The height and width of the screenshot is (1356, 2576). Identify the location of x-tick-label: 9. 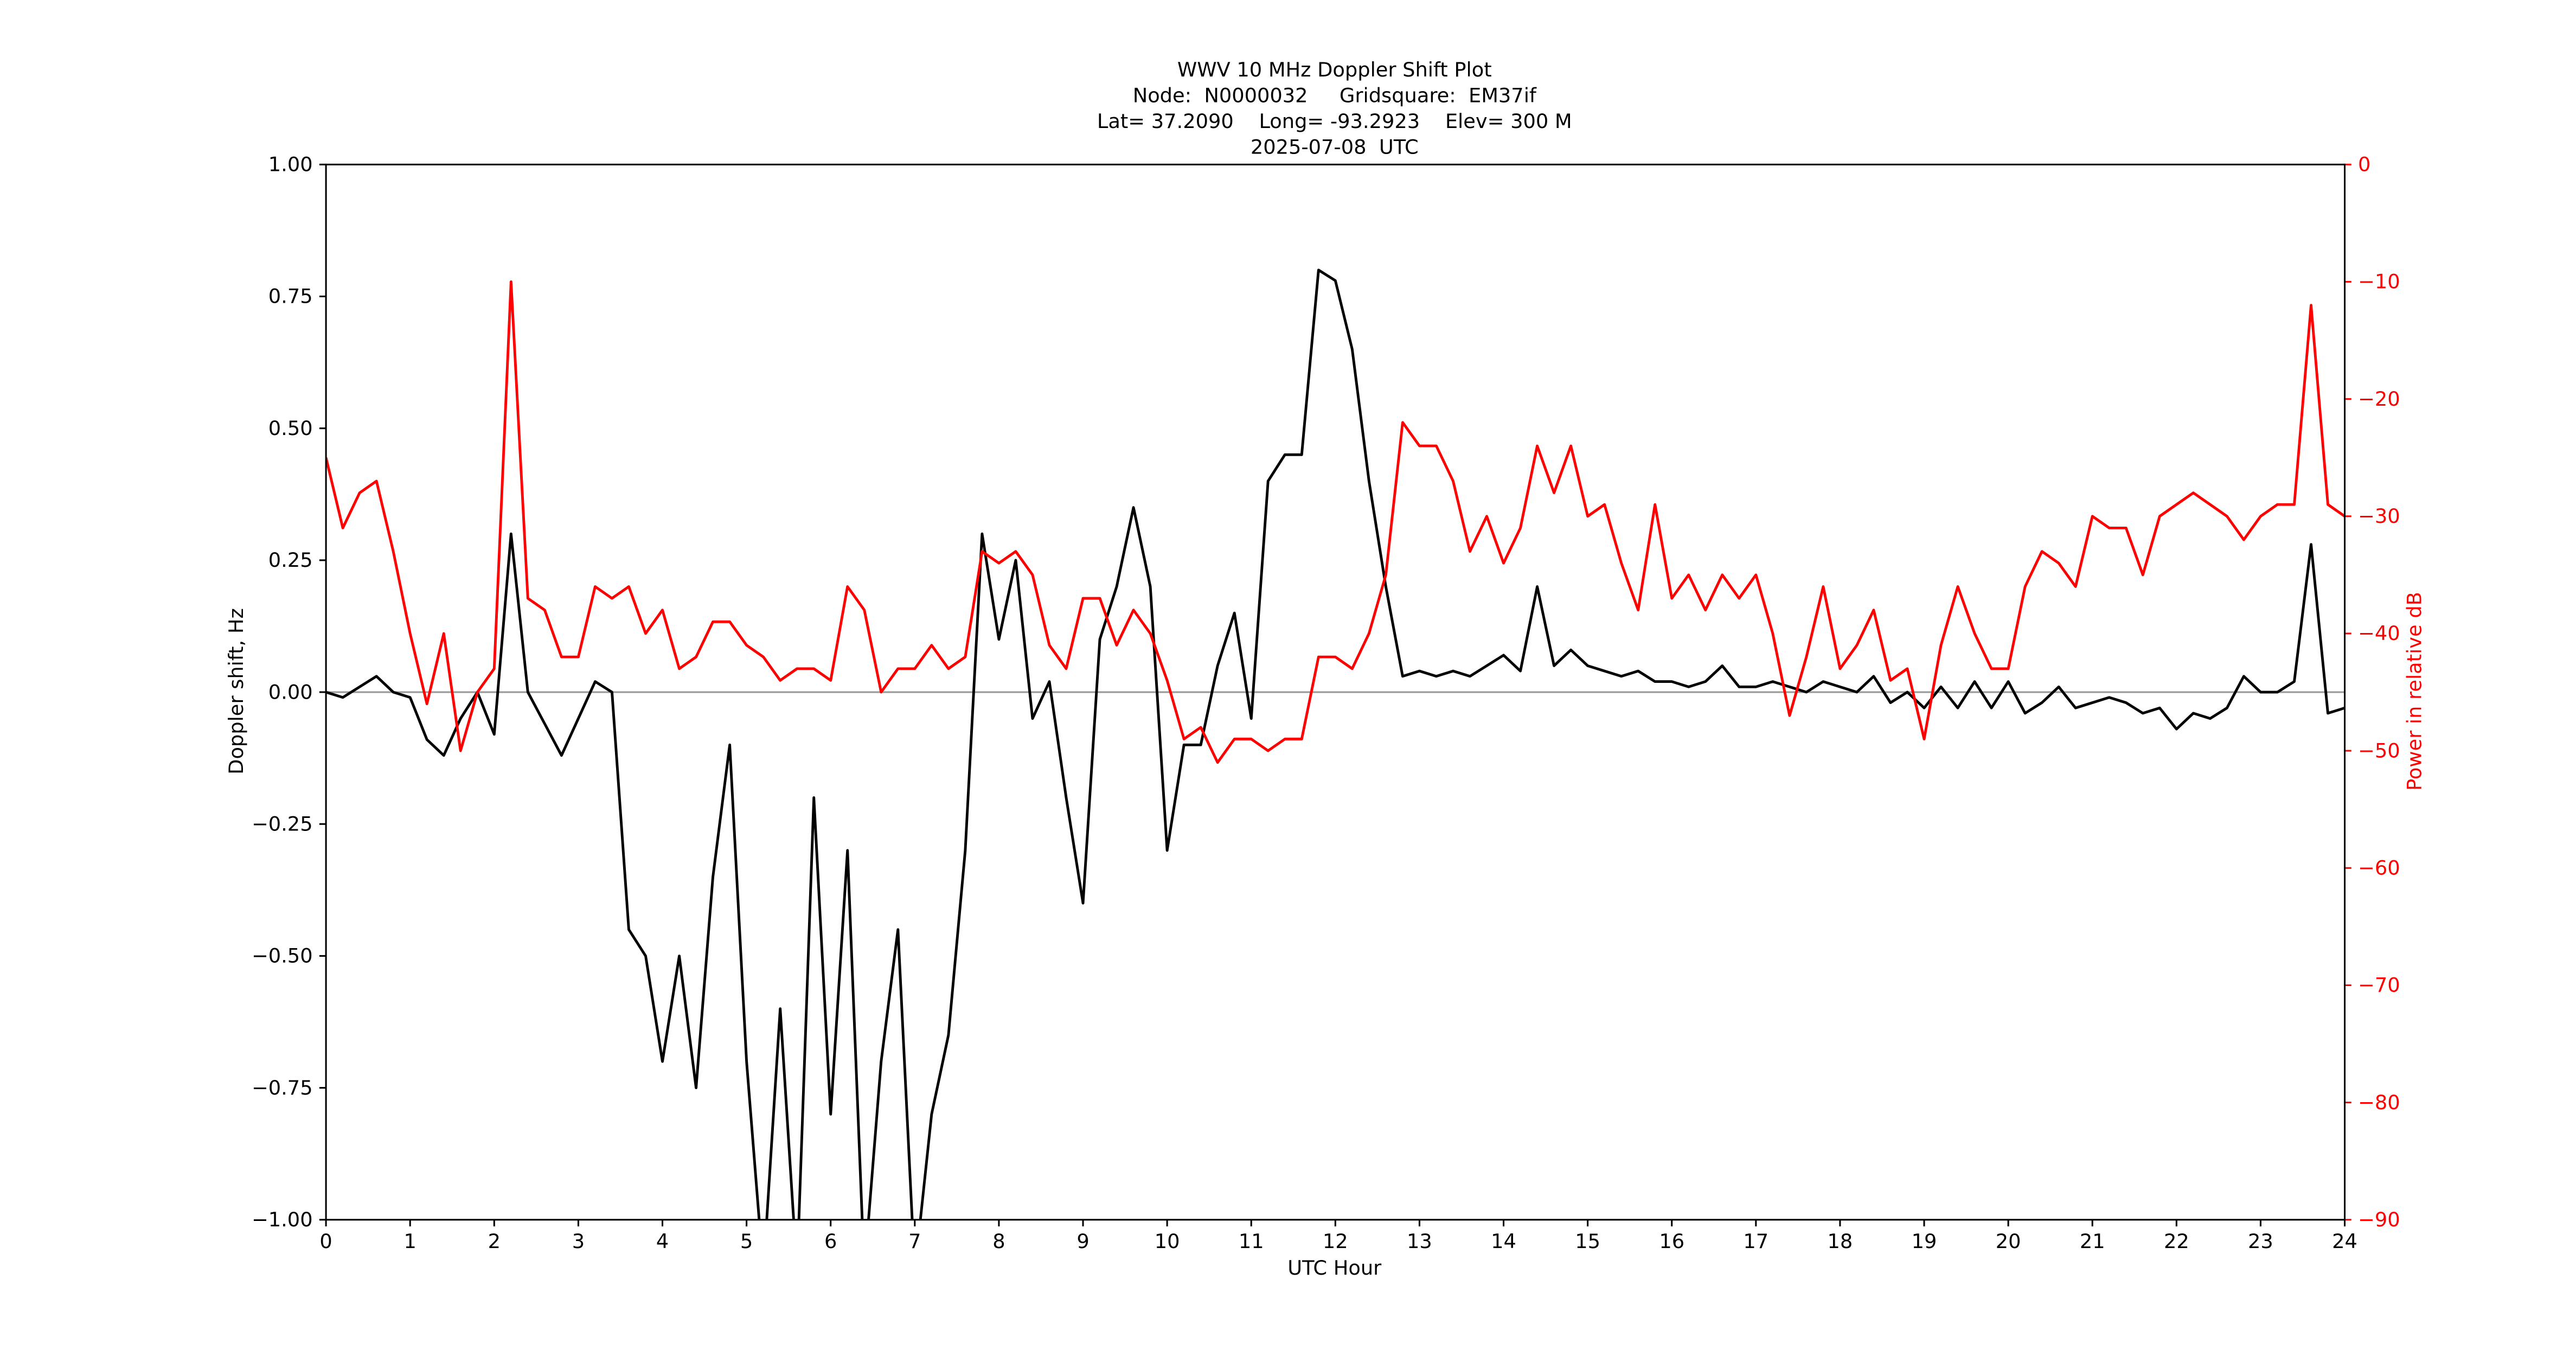
(1082, 1241).